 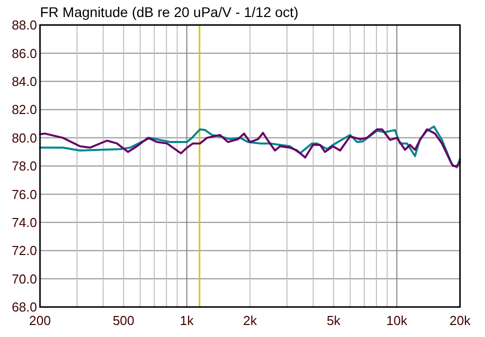 I want to click on x-tick-label: 200, so click(x=40, y=320).